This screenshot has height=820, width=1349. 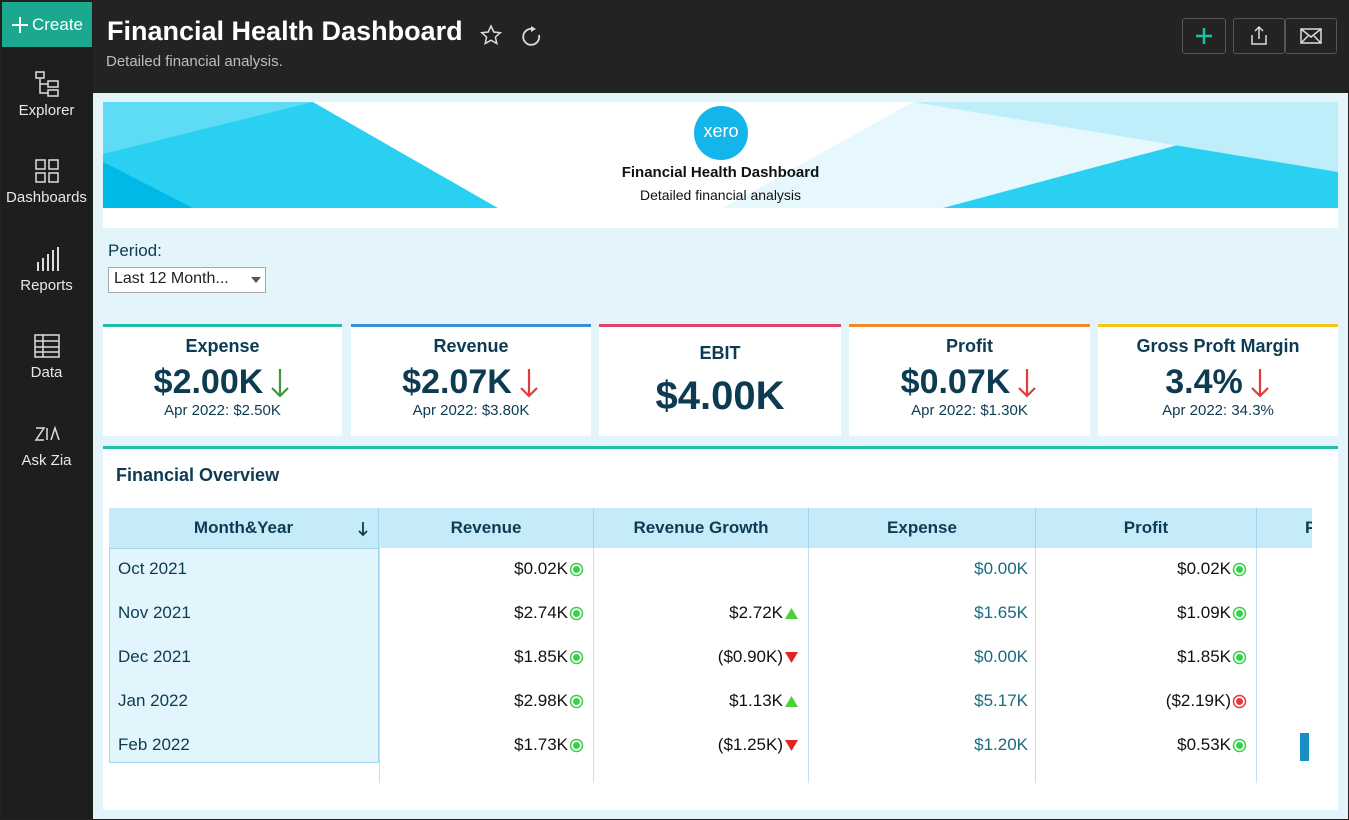 I want to click on row-header-band, so click(x=244, y=655).